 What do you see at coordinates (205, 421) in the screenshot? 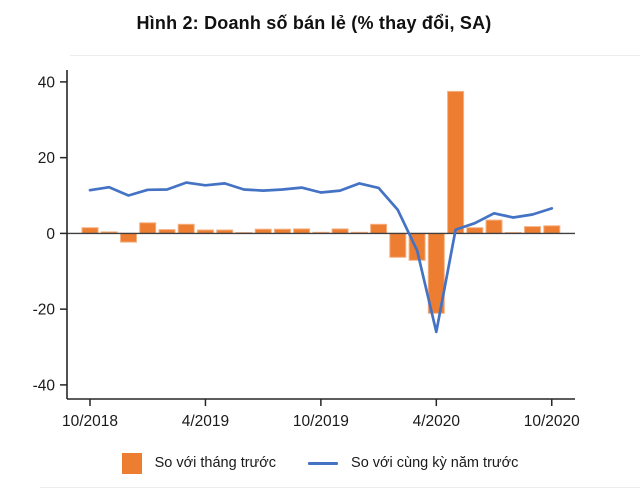
I see `x-tick-label: 4/2019` at bounding box center [205, 421].